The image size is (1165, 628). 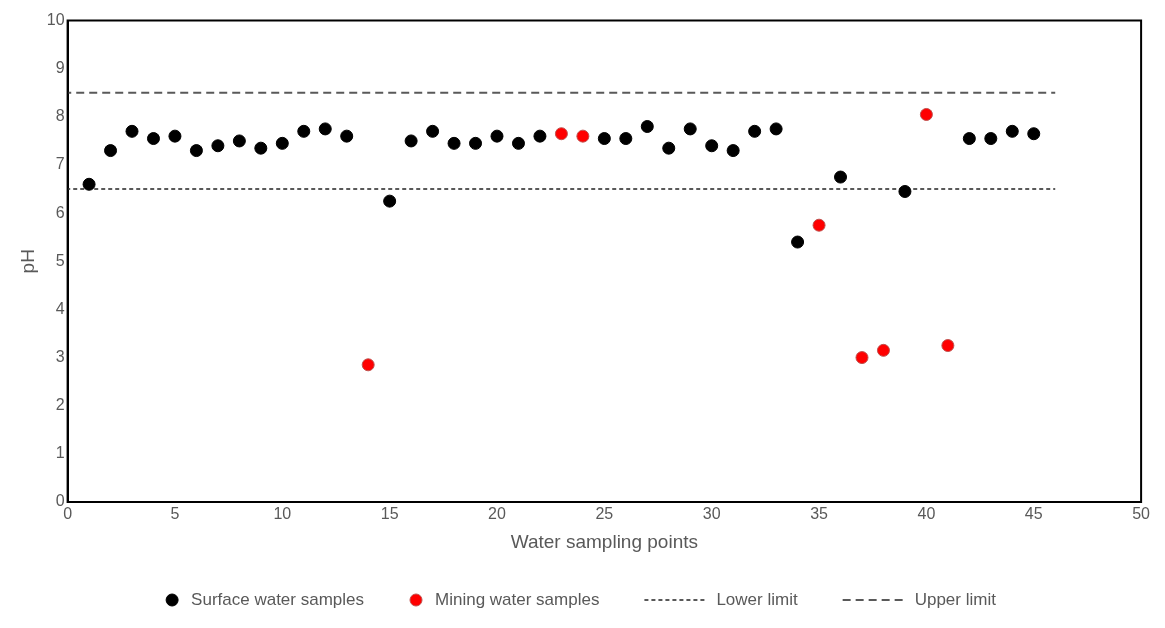 What do you see at coordinates (60, 212) in the screenshot?
I see `y-tick-label: 6` at bounding box center [60, 212].